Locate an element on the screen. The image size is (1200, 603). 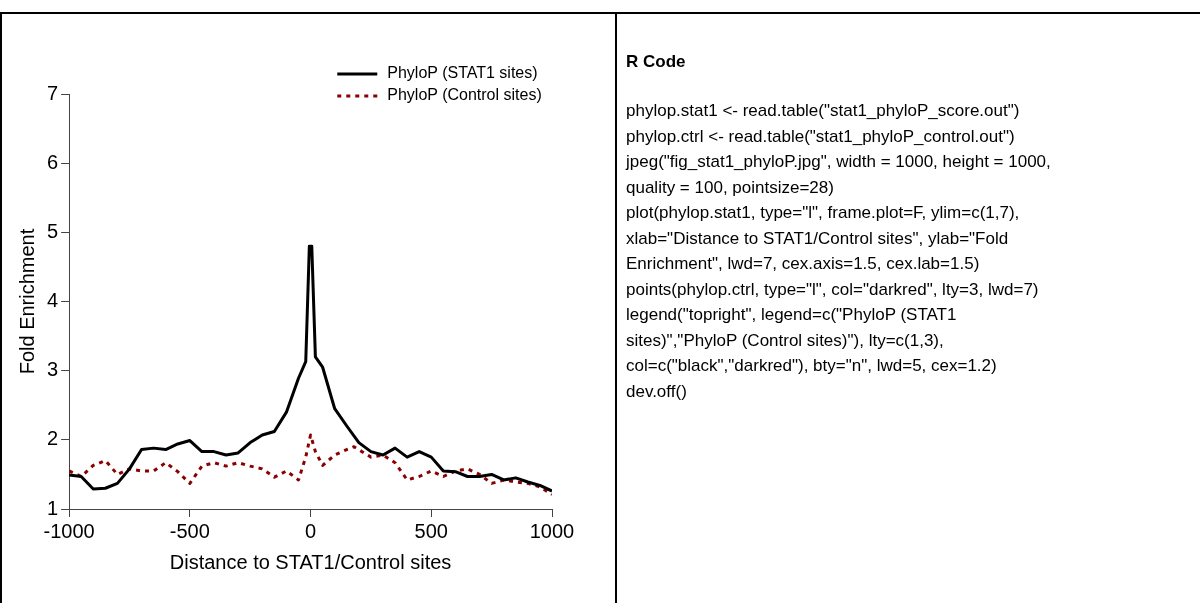
text: plot(phylop.stat1, type="l", frame.plot=F, ylim=c(1,7), is located at coordinates (823, 213).